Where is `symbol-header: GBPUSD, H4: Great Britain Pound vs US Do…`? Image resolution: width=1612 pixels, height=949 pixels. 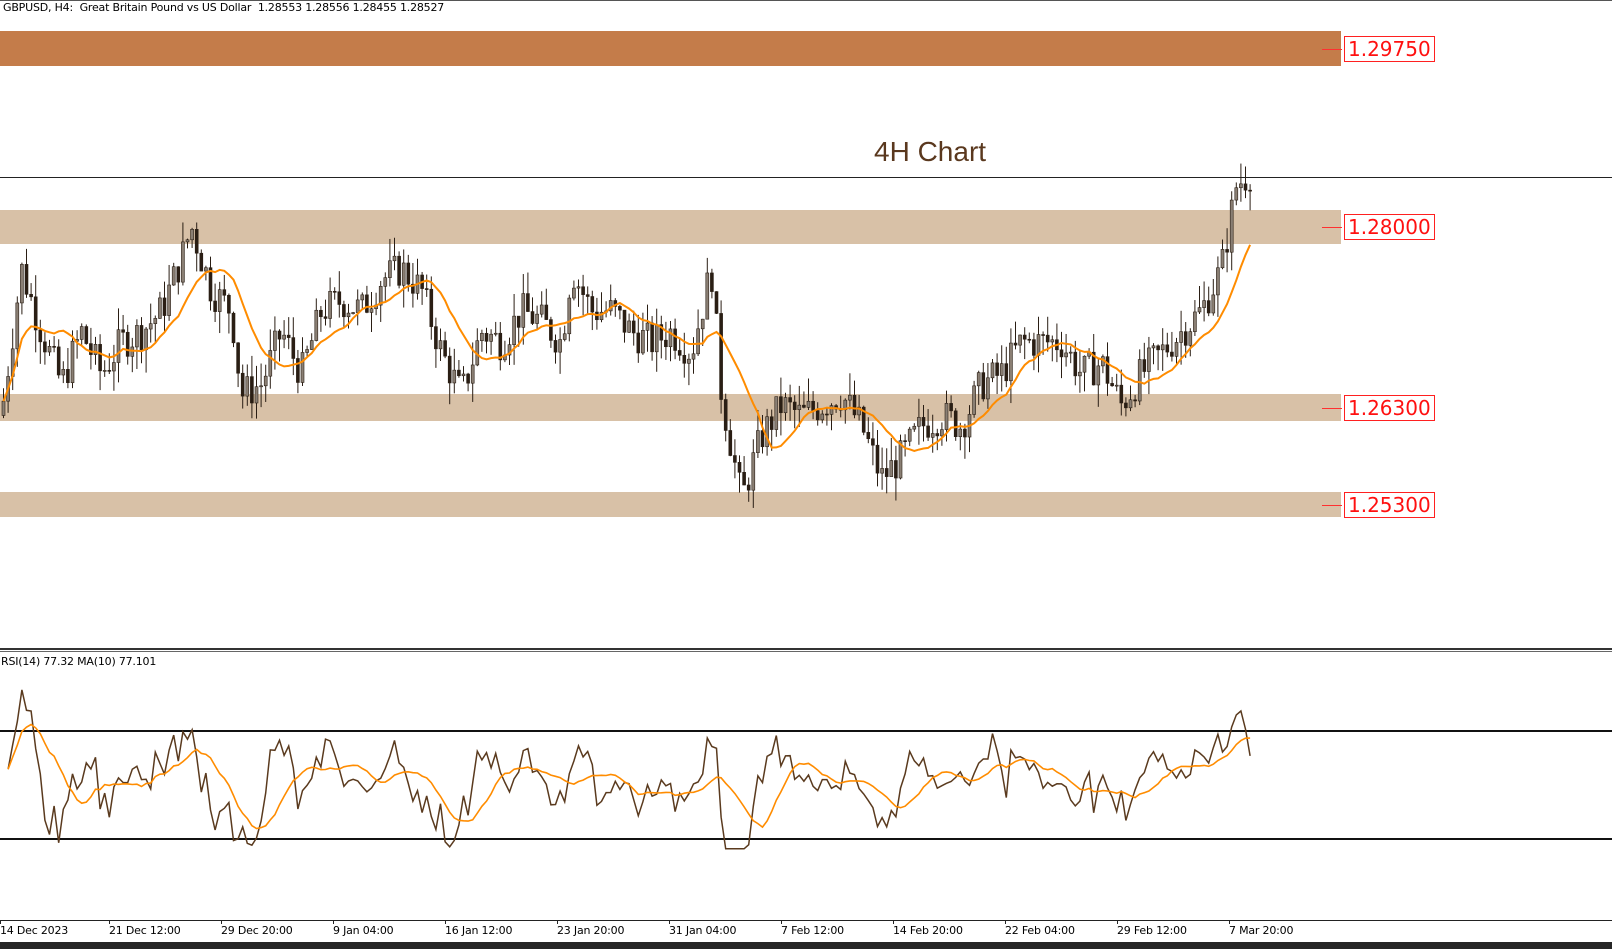
symbol-header: GBPUSD, H4: Great Britain Pound vs US Do… is located at coordinates (224, 7).